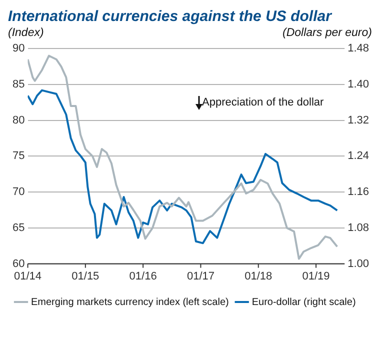  What do you see at coordinates (327, 33) in the screenshot?
I see `y2-axis-title: (Dollars per euro)` at bounding box center [327, 33].